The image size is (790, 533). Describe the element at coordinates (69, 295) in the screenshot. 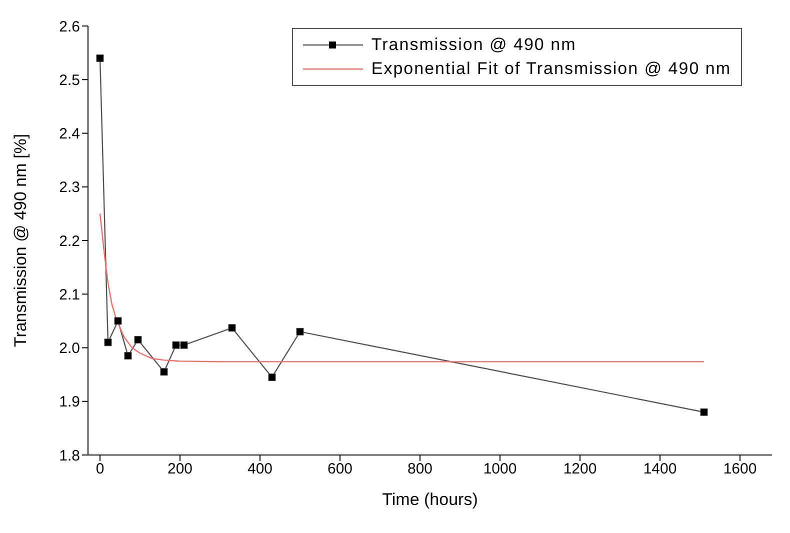

I see `y-tick-label: 2.1` at that location.